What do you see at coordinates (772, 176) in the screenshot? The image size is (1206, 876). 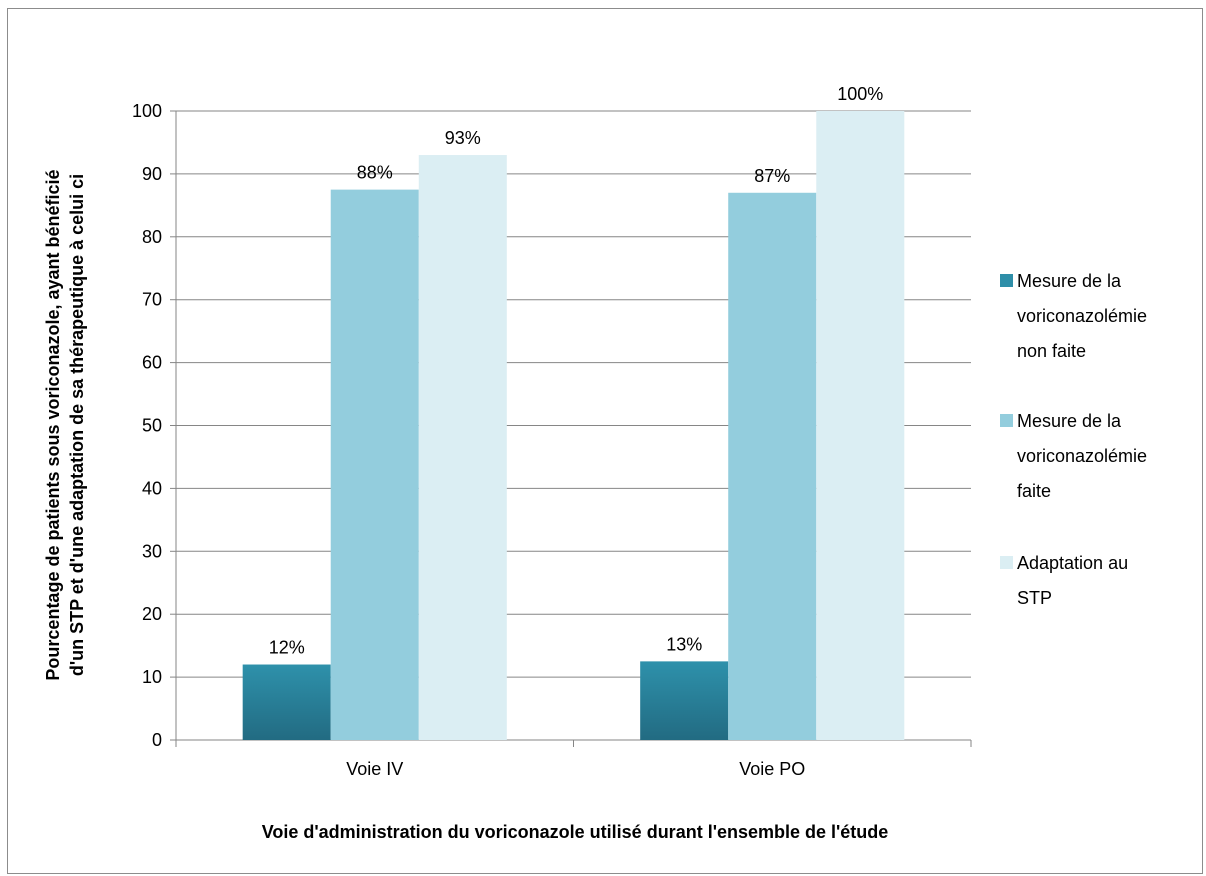 I see `data-label: 87%` at bounding box center [772, 176].